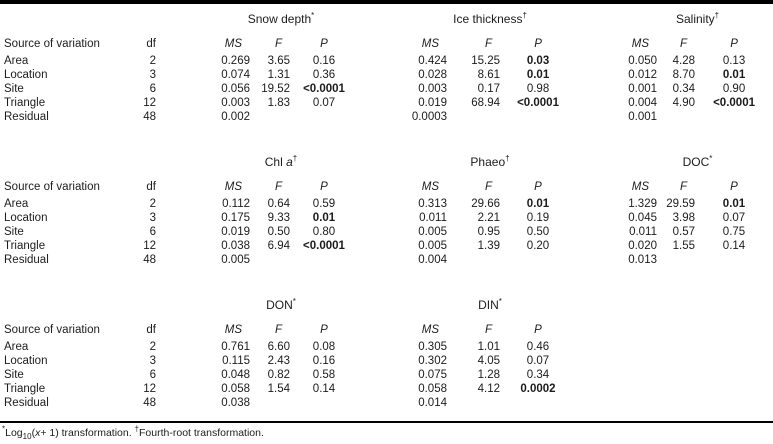  What do you see at coordinates (278, 347) in the screenshot?
I see `f-cell: 6.60` at bounding box center [278, 347].